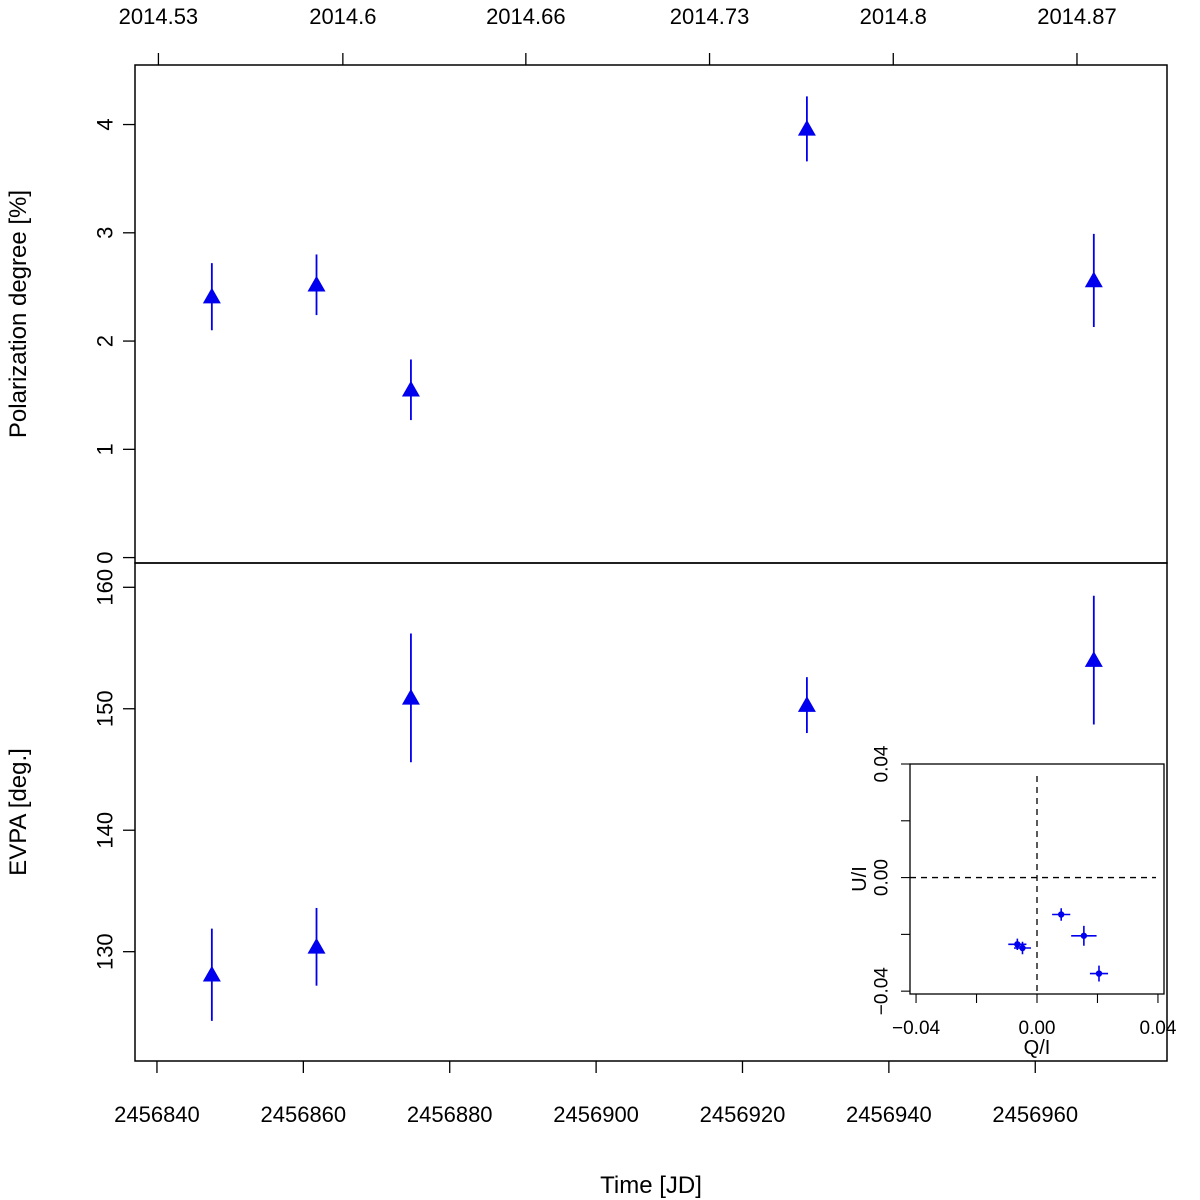  What do you see at coordinates (18, 314) in the screenshot?
I see `y-axis-label-polarization: Polarization degree [%]` at bounding box center [18, 314].